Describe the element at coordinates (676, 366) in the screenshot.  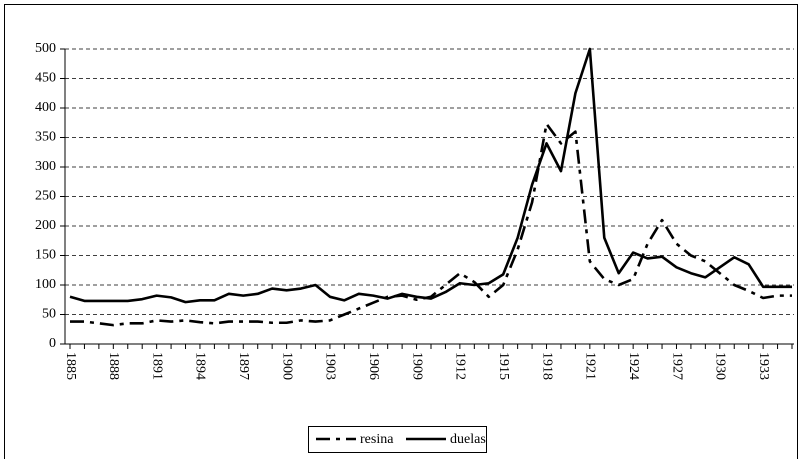
I see `x-tick-label: 1927` at that location.